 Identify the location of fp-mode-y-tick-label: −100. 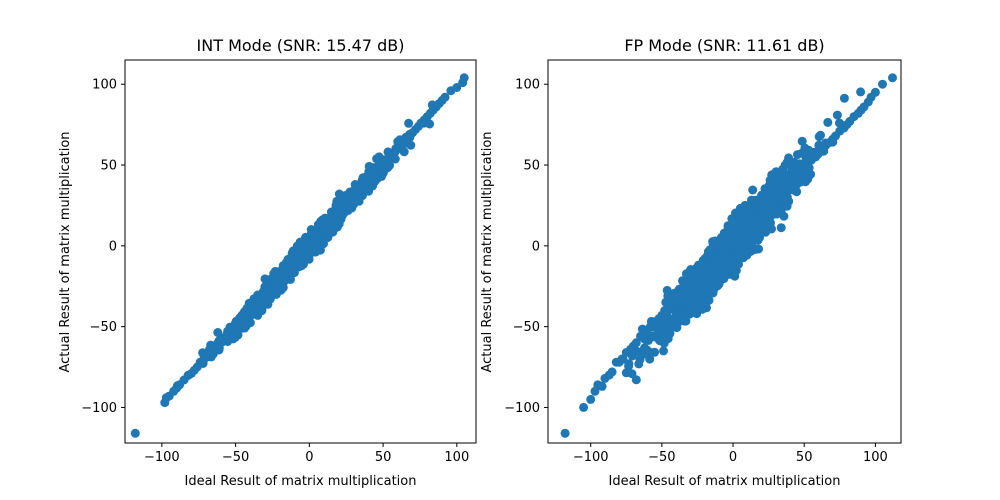
(522, 408).